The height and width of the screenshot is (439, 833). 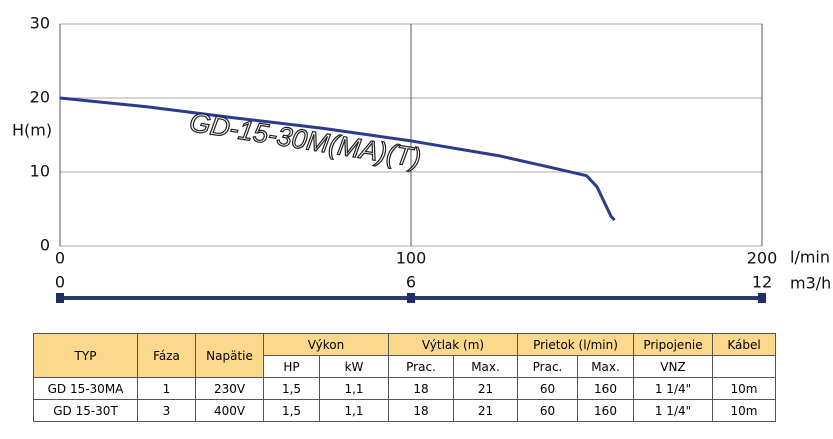 I want to click on table-cell: GD 15-30MA, so click(x=85, y=388).